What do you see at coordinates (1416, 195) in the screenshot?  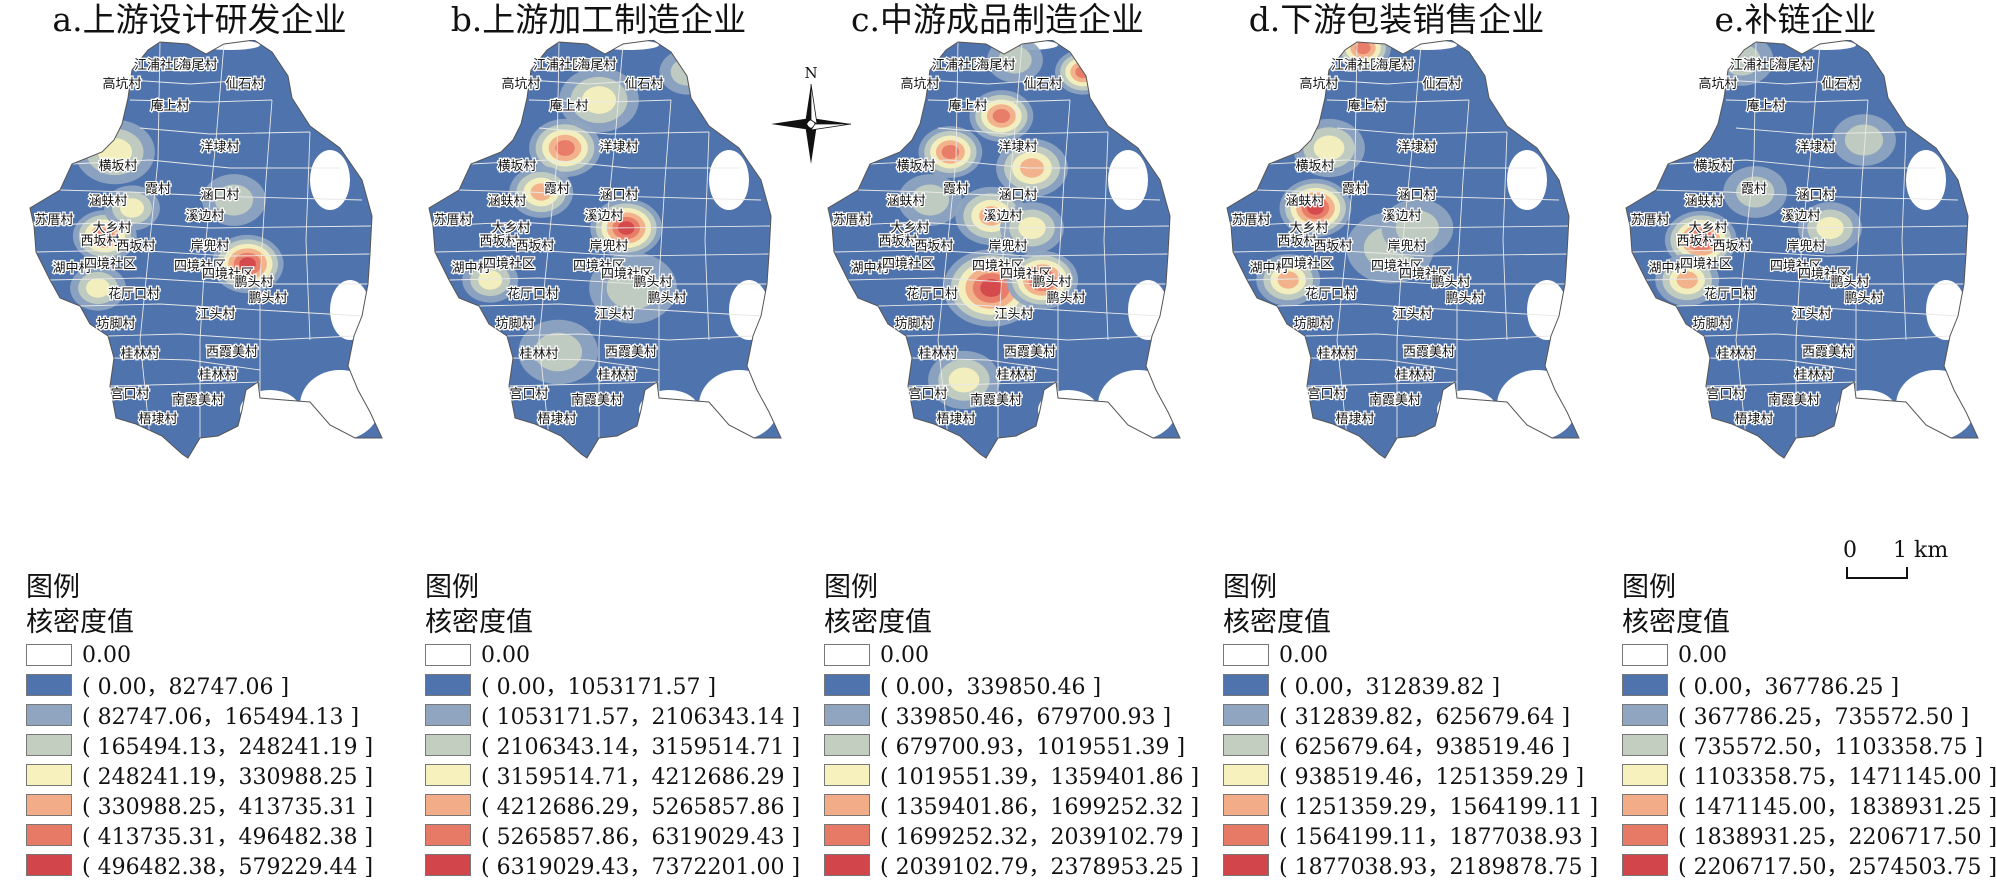 I see `village-label: 涵口村` at bounding box center [1416, 195].